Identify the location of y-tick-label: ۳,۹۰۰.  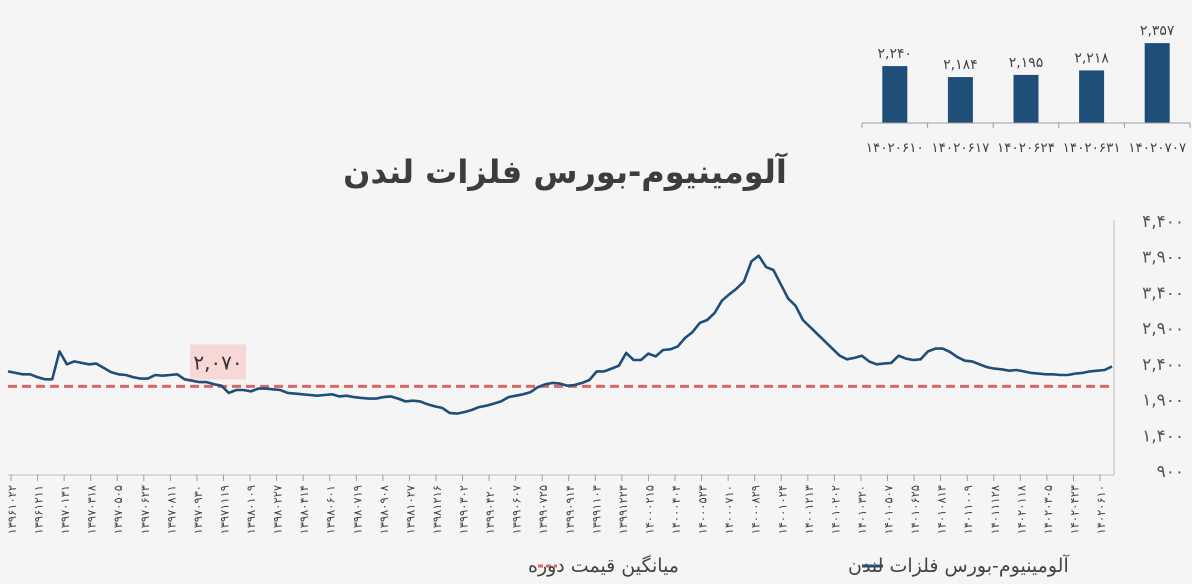
(1163, 258).